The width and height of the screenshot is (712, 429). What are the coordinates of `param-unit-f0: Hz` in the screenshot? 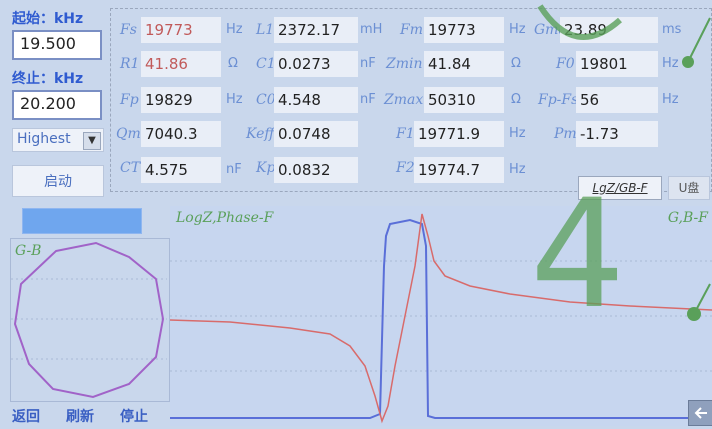 It's located at (670, 63).